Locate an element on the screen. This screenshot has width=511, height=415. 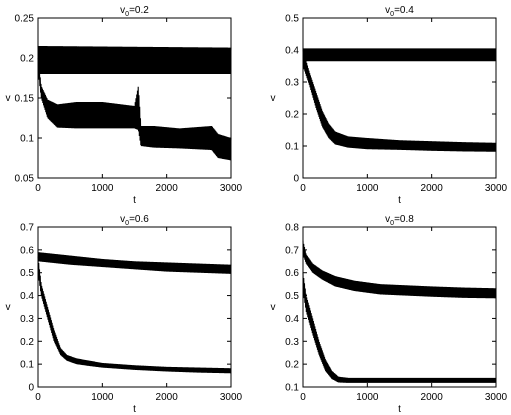
y-tick-label: 0.05 is located at coordinates (25, 179).